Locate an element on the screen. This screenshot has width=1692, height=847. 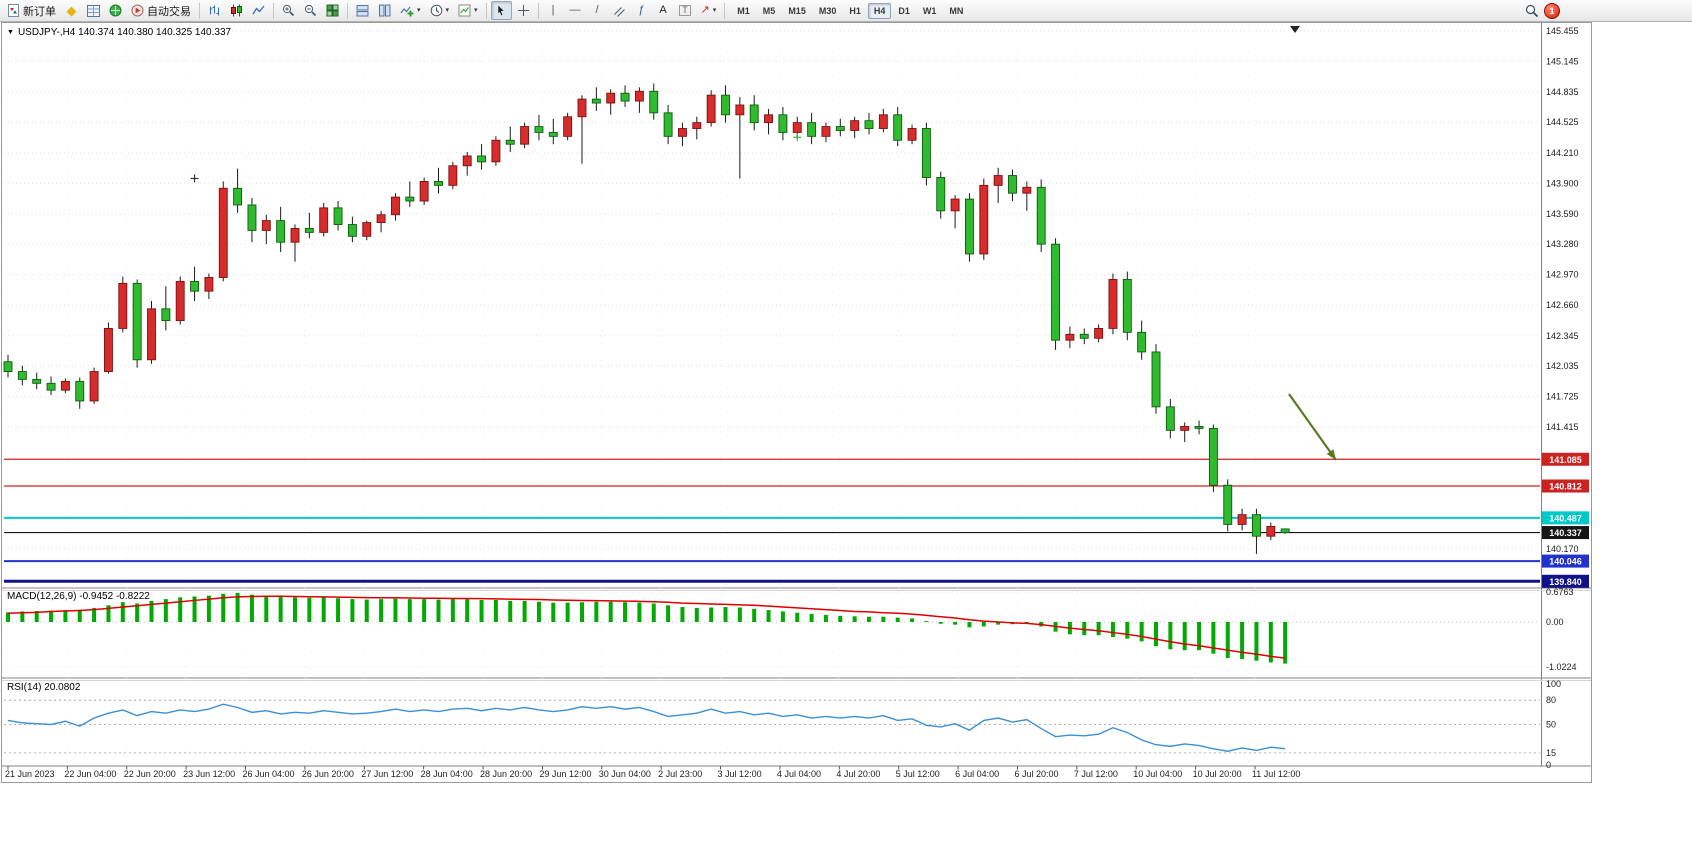
symbol-dropdown-icon: ▼ is located at coordinates (10, 32).